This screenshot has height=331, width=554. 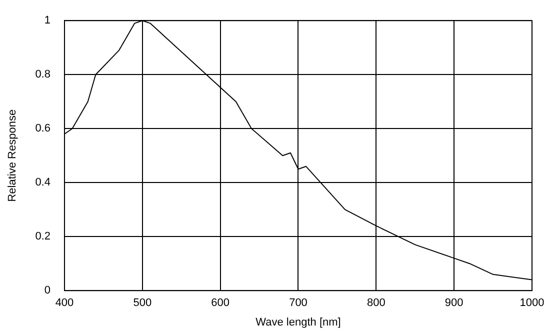 I want to click on x-tick-label: 800, so click(x=376, y=303).